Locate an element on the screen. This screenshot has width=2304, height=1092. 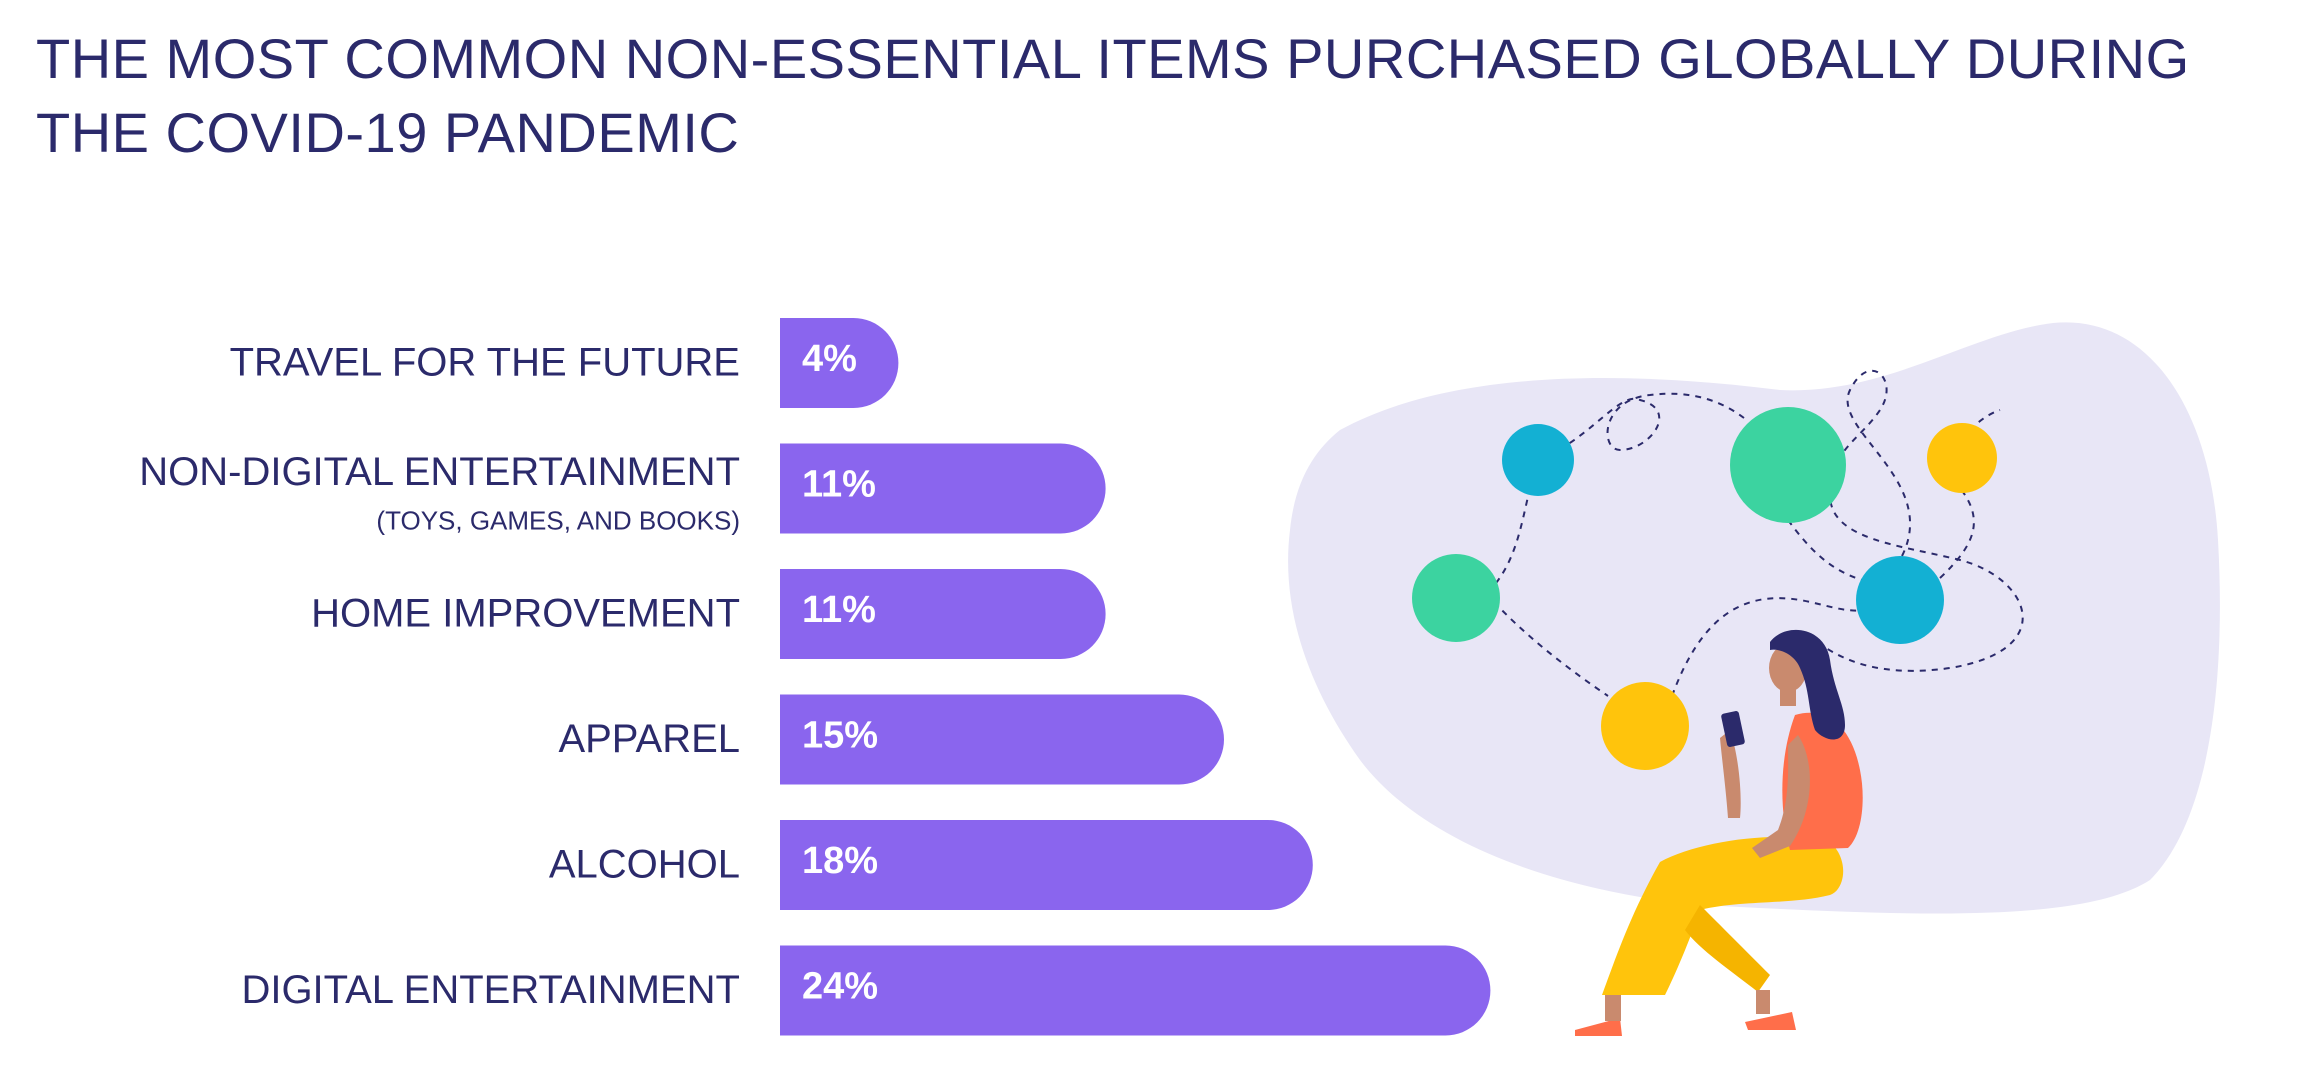
category-label-4: APPAREL is located at coordinates (649, 739).